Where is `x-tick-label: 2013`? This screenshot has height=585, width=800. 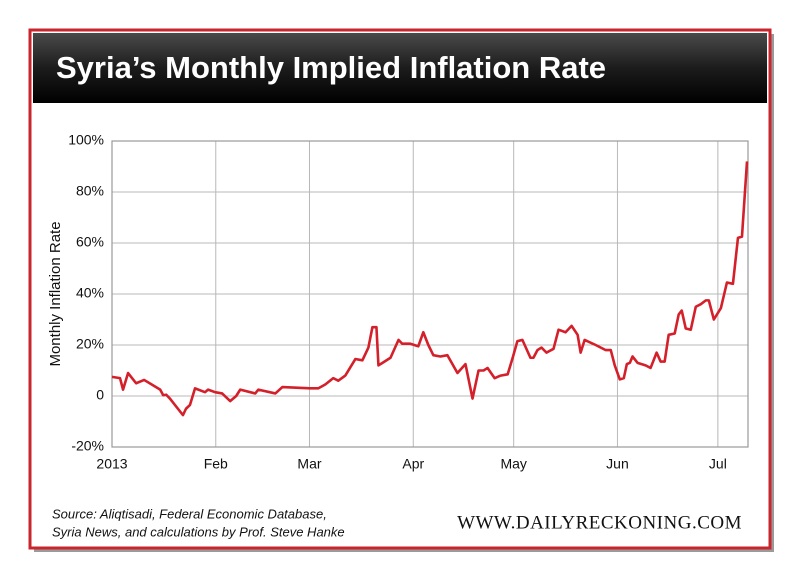 x-tick-label: 2013 is located at coordinates (111, 464).